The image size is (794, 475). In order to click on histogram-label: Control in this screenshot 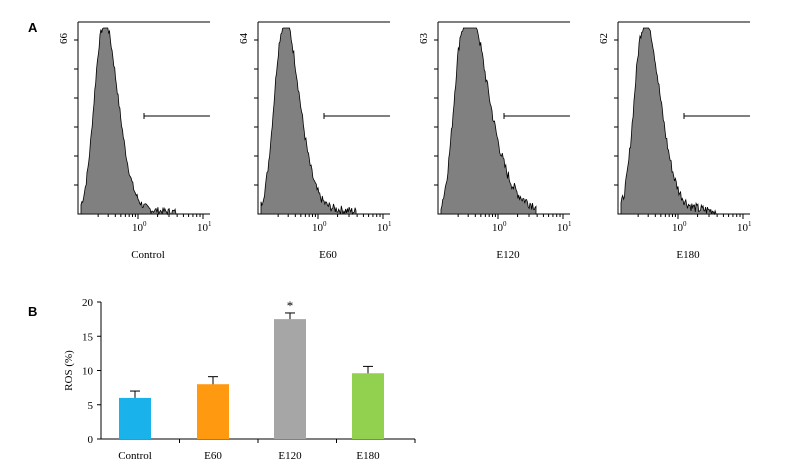, I will do `click(148, 255)`.